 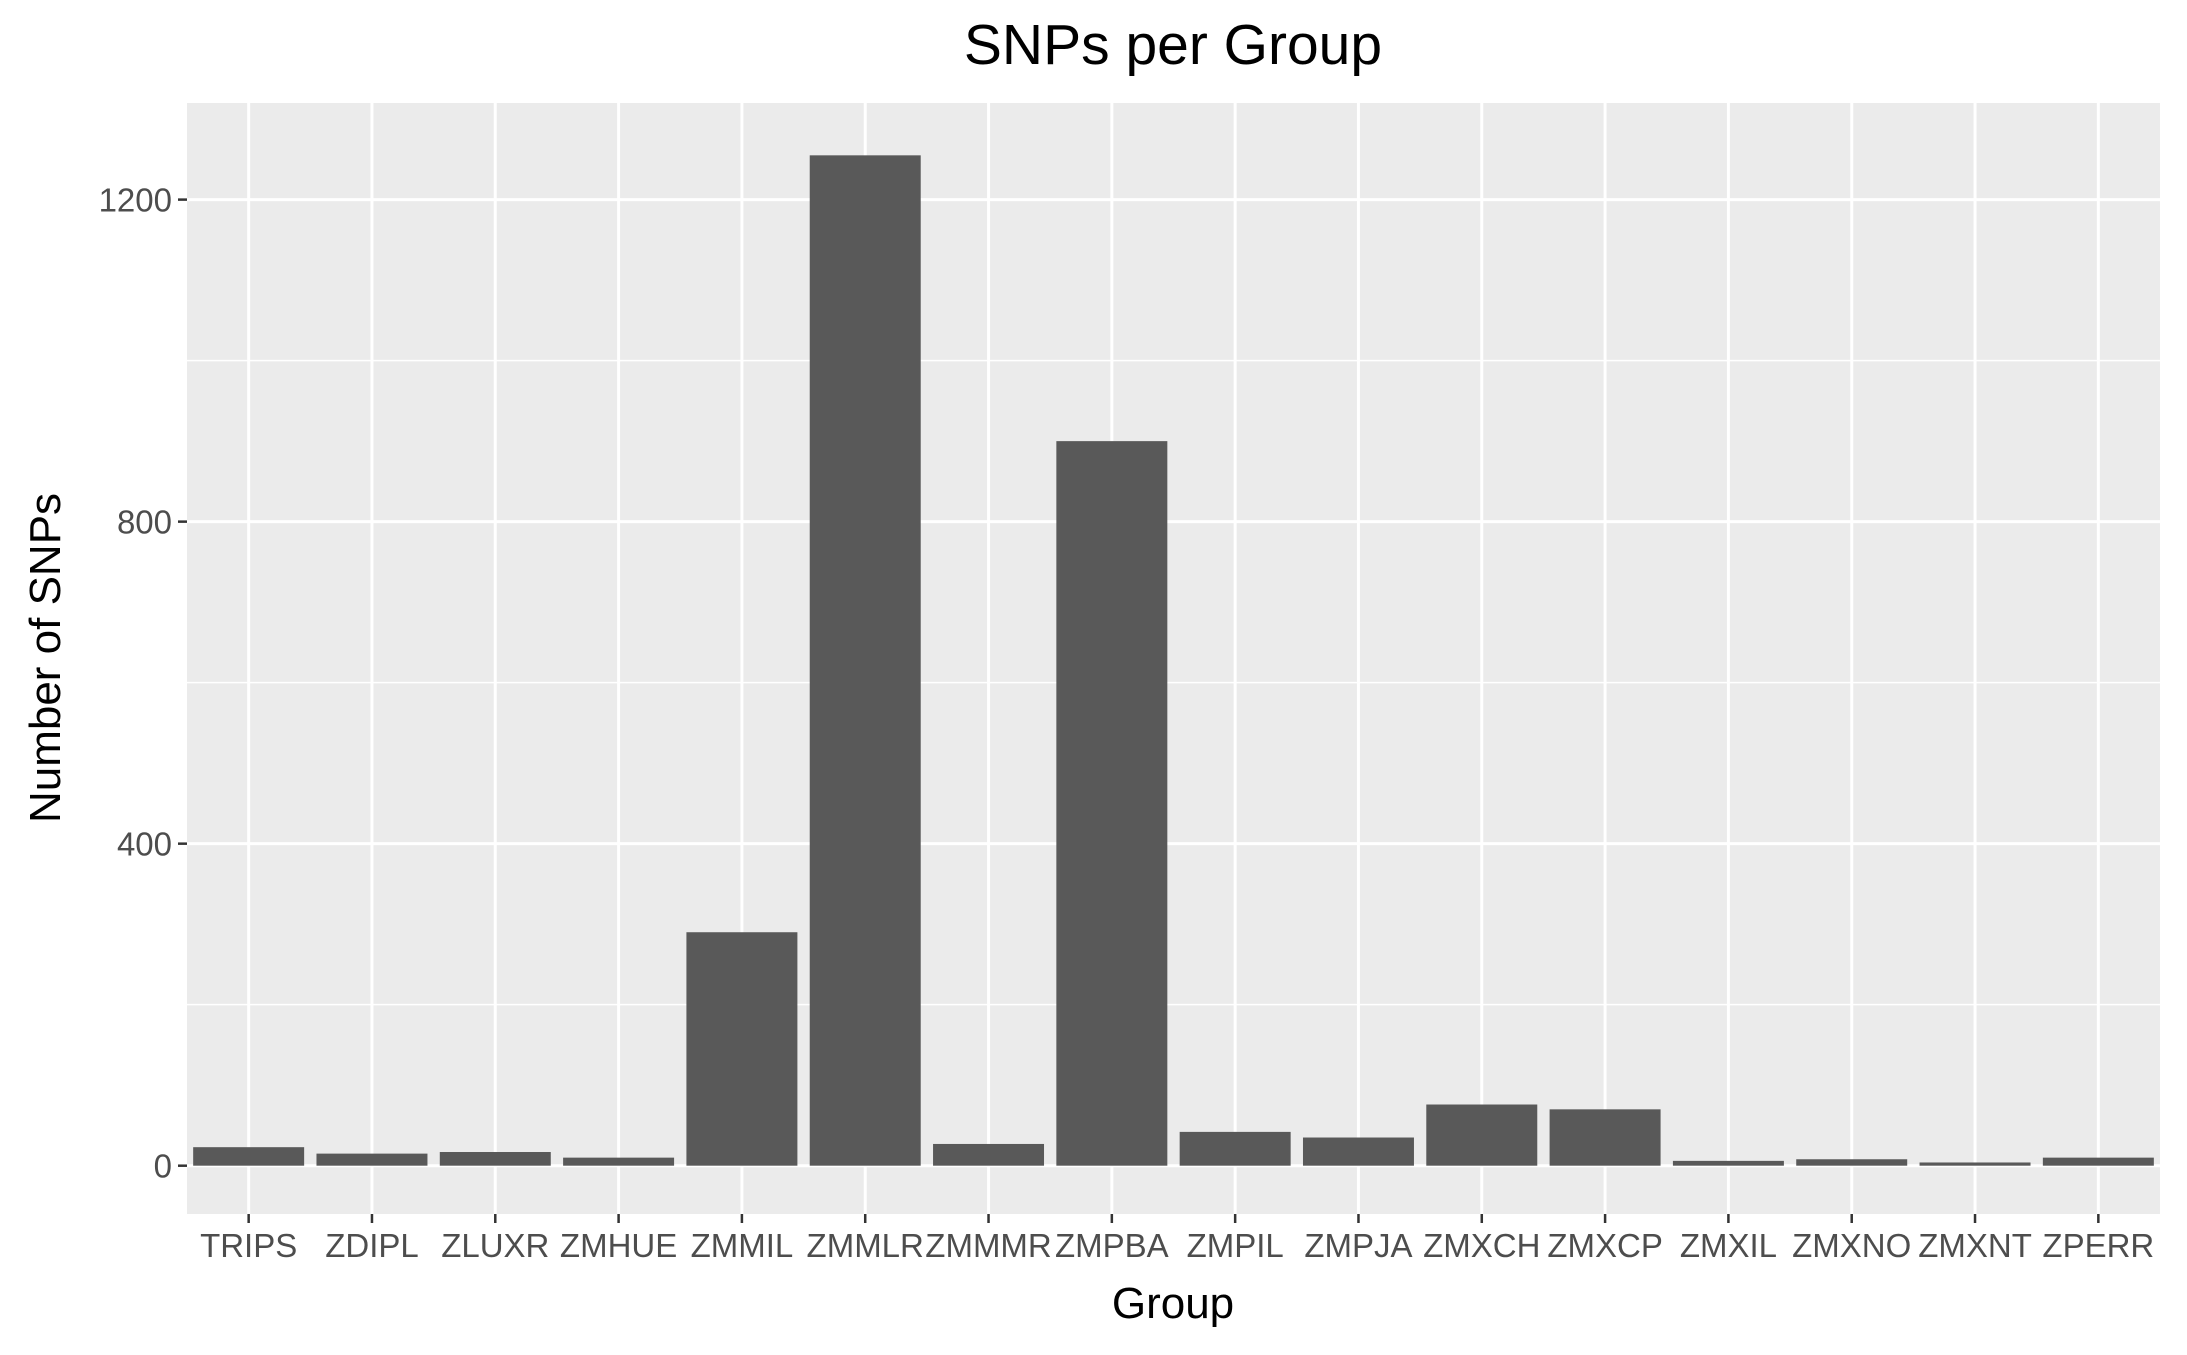 What do you see at coordinates (1358, 1151) in the screenshot?
I see `bar-zmpja` at bounding box center [1358, 1151].